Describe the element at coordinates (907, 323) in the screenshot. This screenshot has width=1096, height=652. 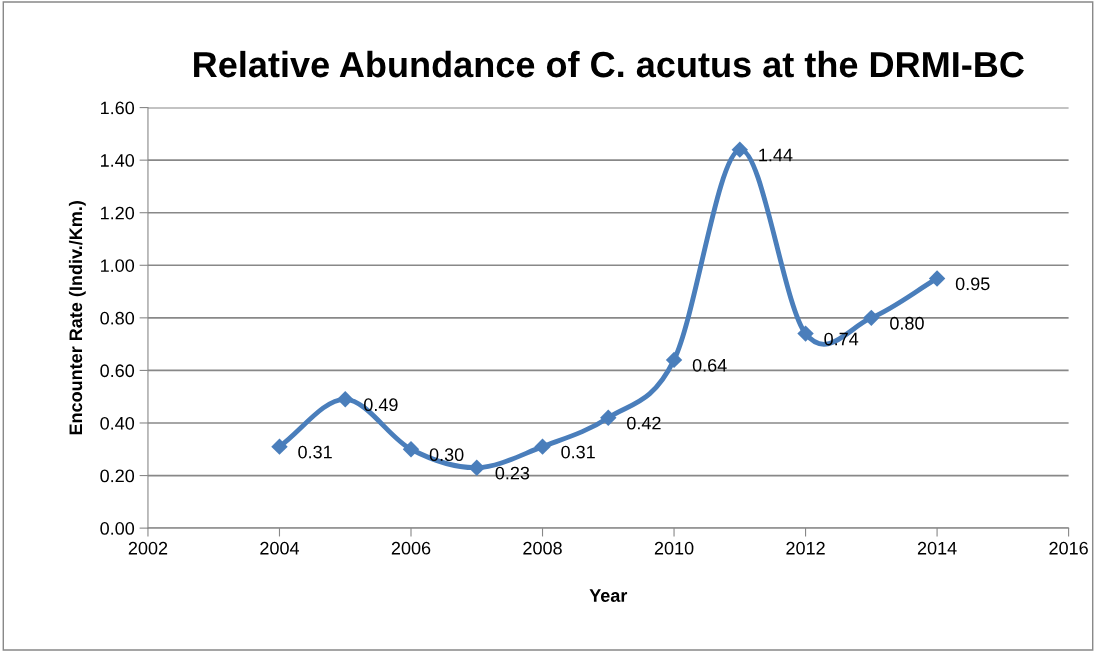
I see `data-label: 0.80` at that location.